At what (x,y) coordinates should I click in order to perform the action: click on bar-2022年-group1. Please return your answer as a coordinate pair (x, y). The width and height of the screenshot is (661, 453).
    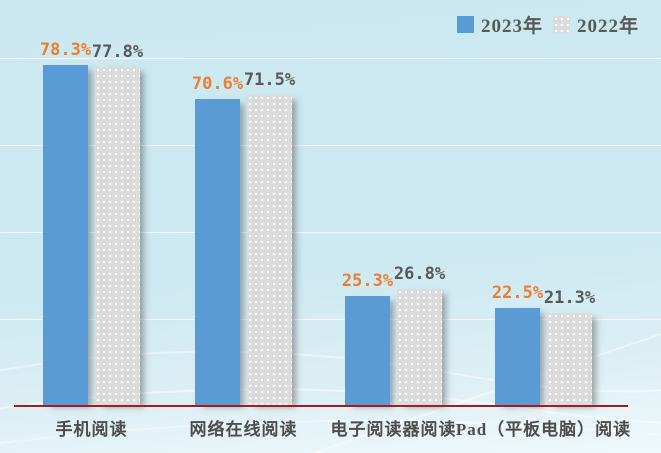
    Looking at the image, I should click on (117, 236).